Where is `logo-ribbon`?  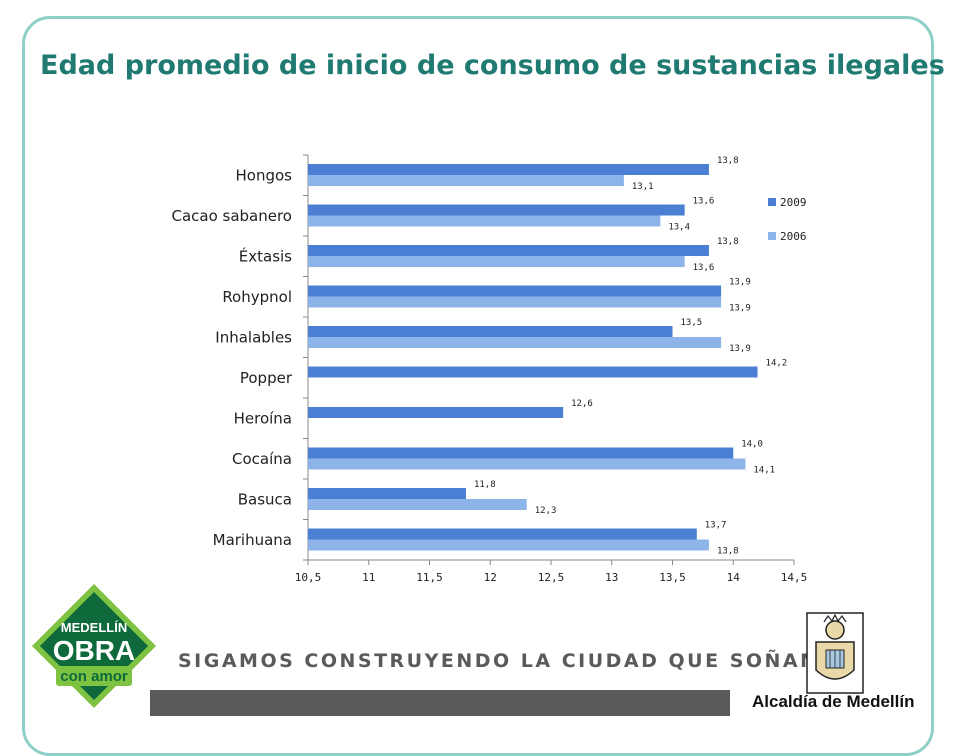 logo-ribbon is located at coordinates (94, 676).